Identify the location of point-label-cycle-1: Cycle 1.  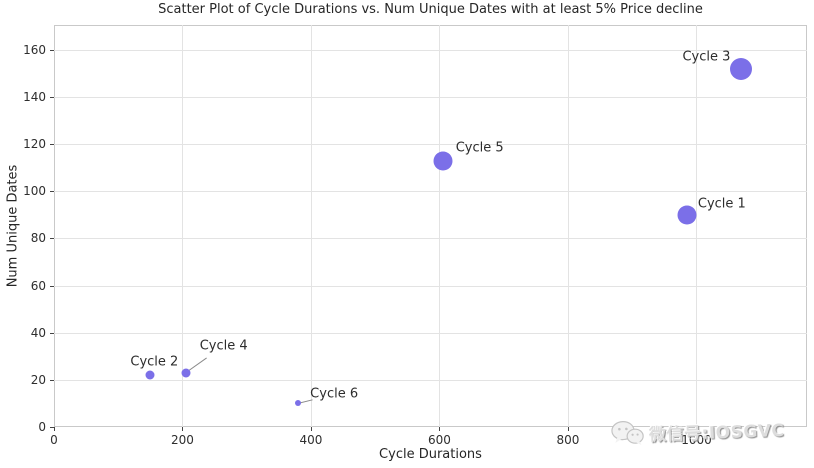
(721, 204).